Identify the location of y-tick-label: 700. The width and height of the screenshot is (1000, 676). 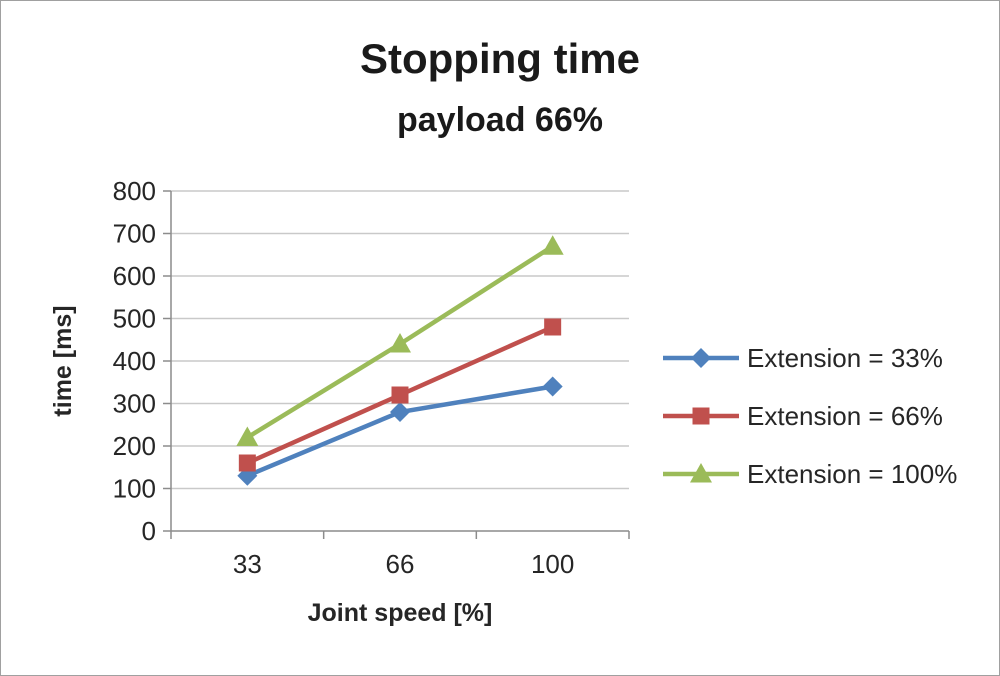
(134, 234).